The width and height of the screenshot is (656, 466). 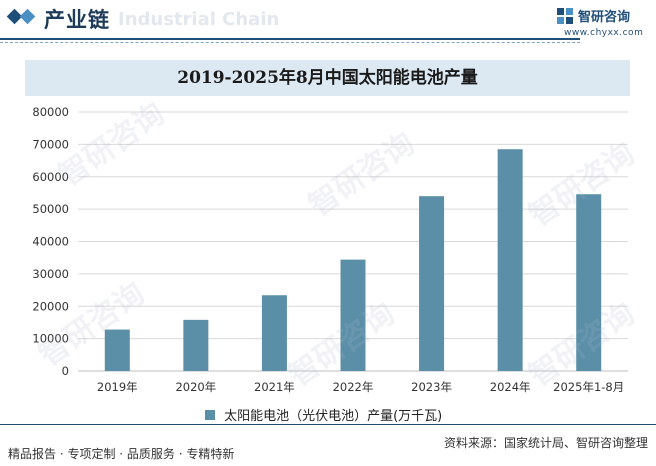 What do you see at coordinates (328, 21) in the screenshot?
I see `header: Industrial Chain 产业链 智研咨询 www.chyxx.com` at bounding box center [328, 21].